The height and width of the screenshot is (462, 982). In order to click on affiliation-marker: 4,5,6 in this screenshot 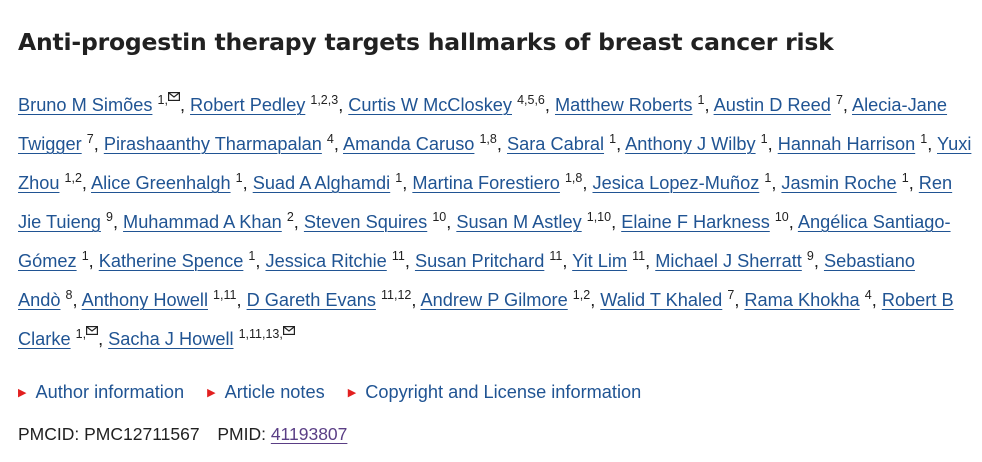, I will do `click(531, 100)`.